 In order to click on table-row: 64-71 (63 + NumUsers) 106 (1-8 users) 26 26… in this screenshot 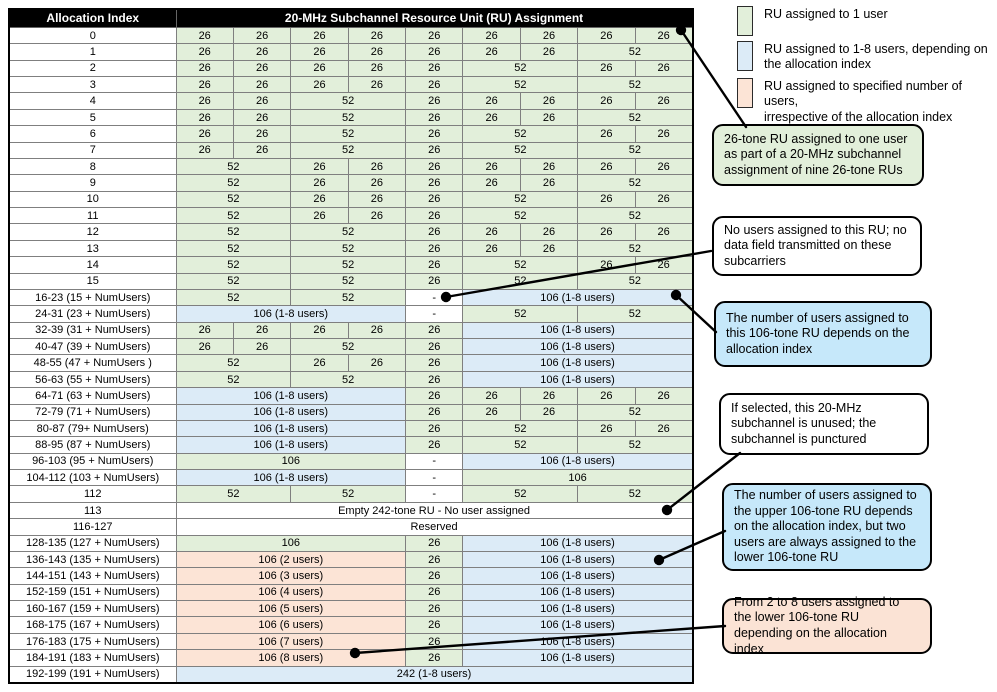, I will do `click(351, 396)`.